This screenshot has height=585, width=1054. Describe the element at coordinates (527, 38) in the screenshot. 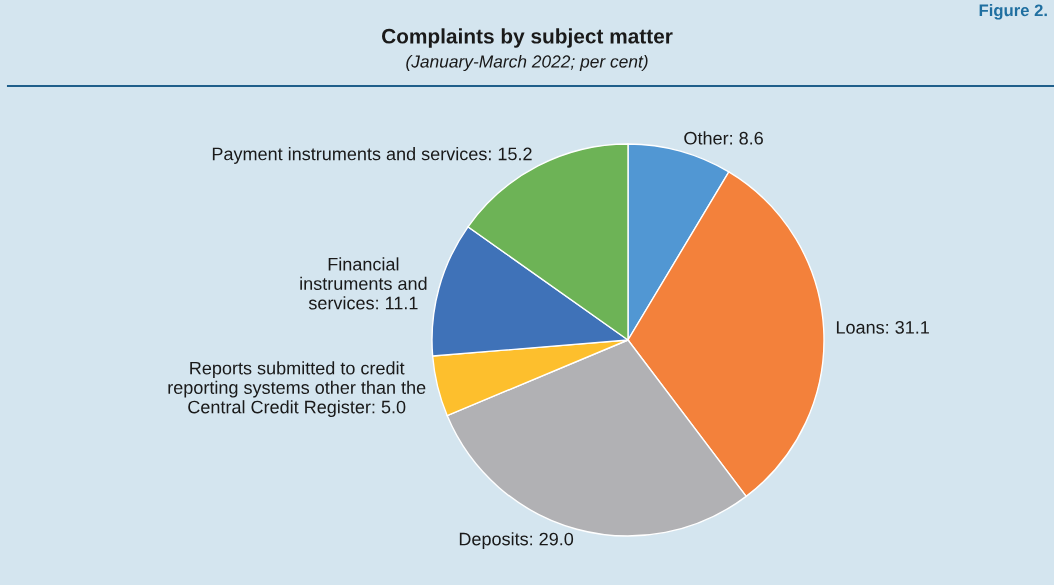

I see `chart-title: Complaints by subject matter` at that location.